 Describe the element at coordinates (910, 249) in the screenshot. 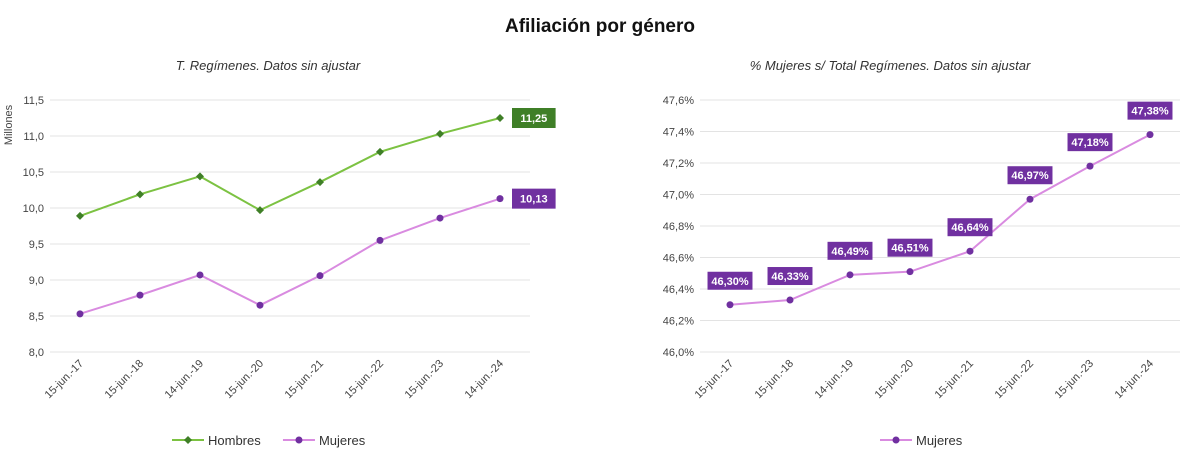

I see `data-label: 46,51%` at that location.